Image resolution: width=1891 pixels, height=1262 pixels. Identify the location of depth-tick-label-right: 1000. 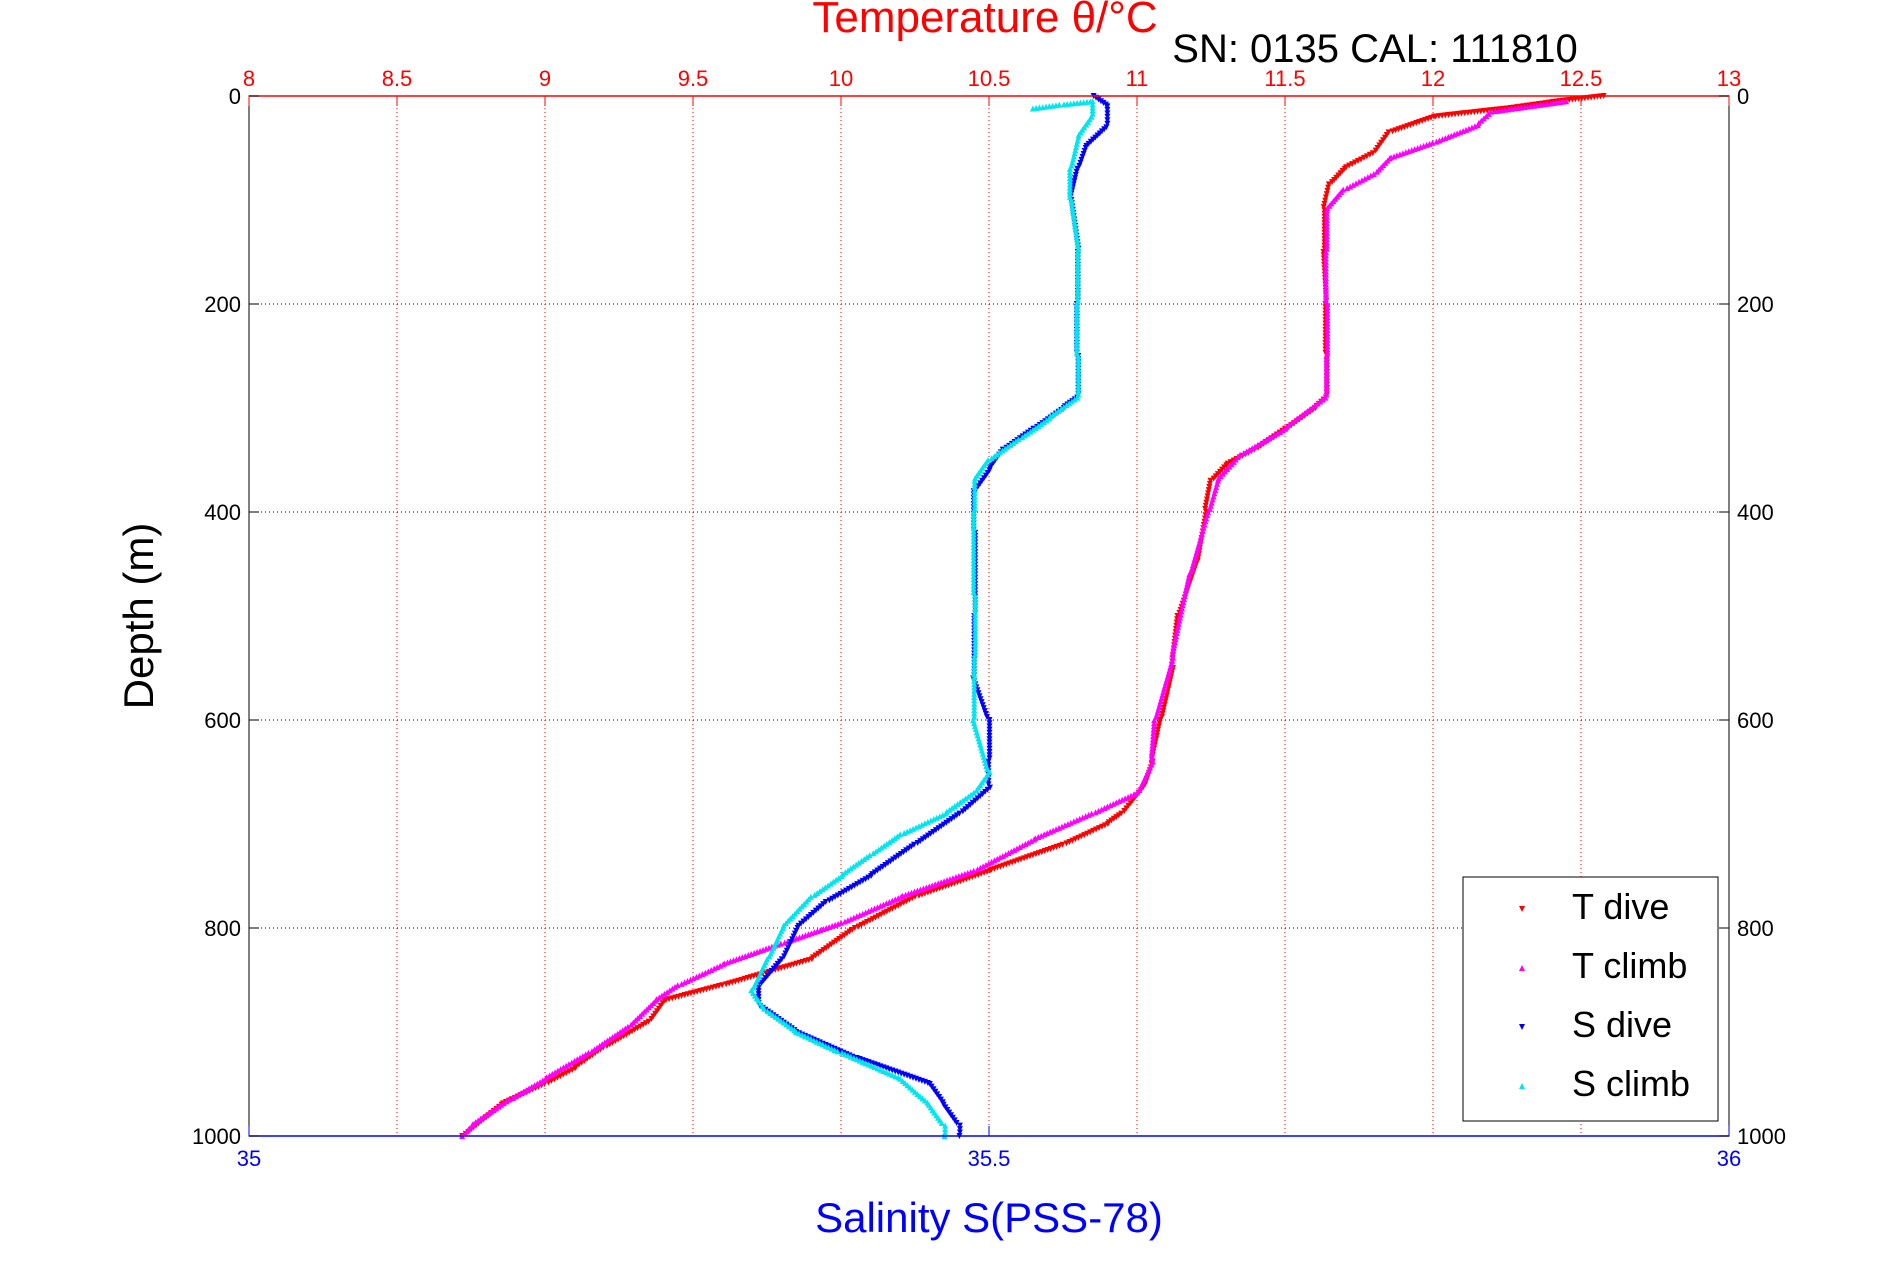
(1761, 1136).